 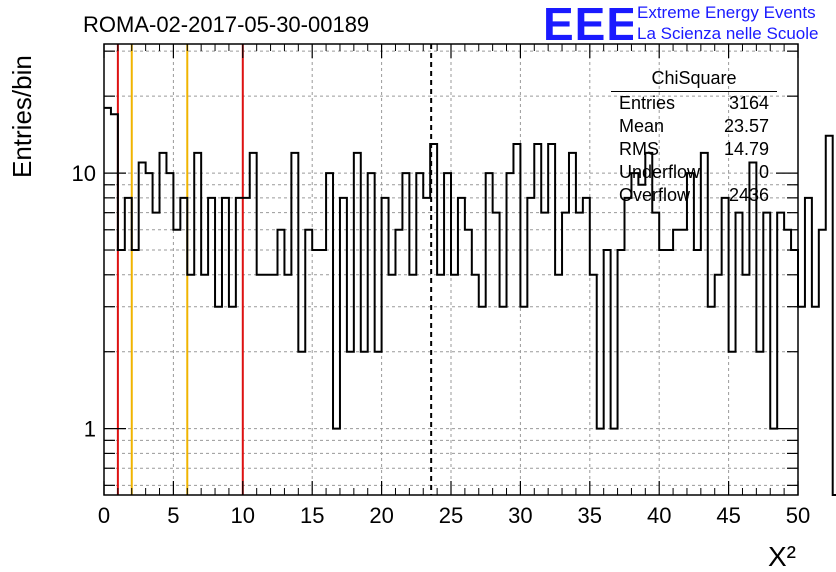 I want to click on stats-row: Underflow 0, so click(x=694, y=172).